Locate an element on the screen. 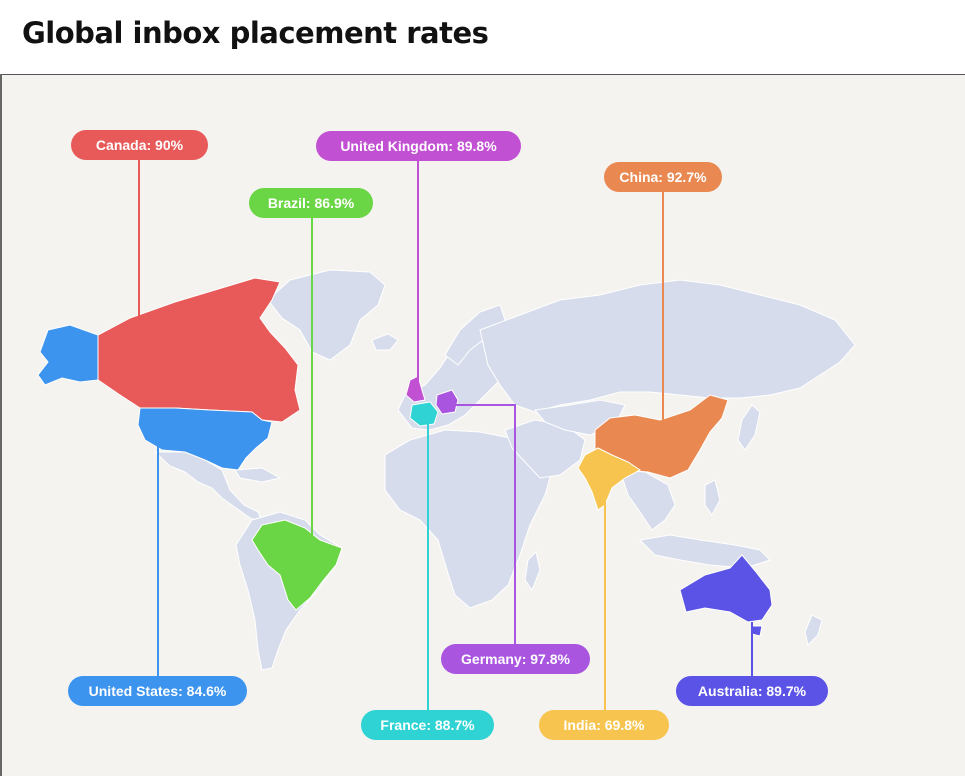  land-new-zealand is located at coordinates (813, 630).